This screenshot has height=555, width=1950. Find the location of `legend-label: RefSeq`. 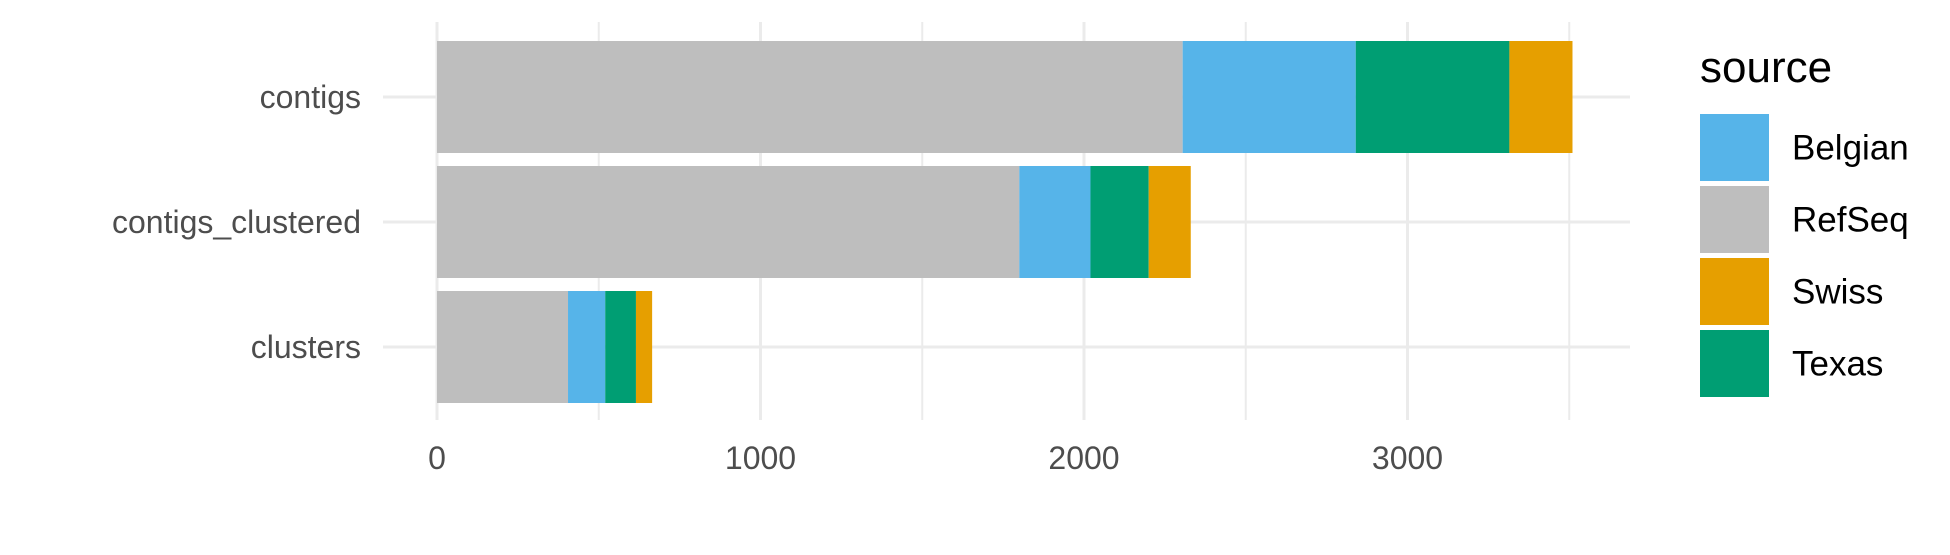

legend-label: RefSeq is located at coordinates (1850, 220).